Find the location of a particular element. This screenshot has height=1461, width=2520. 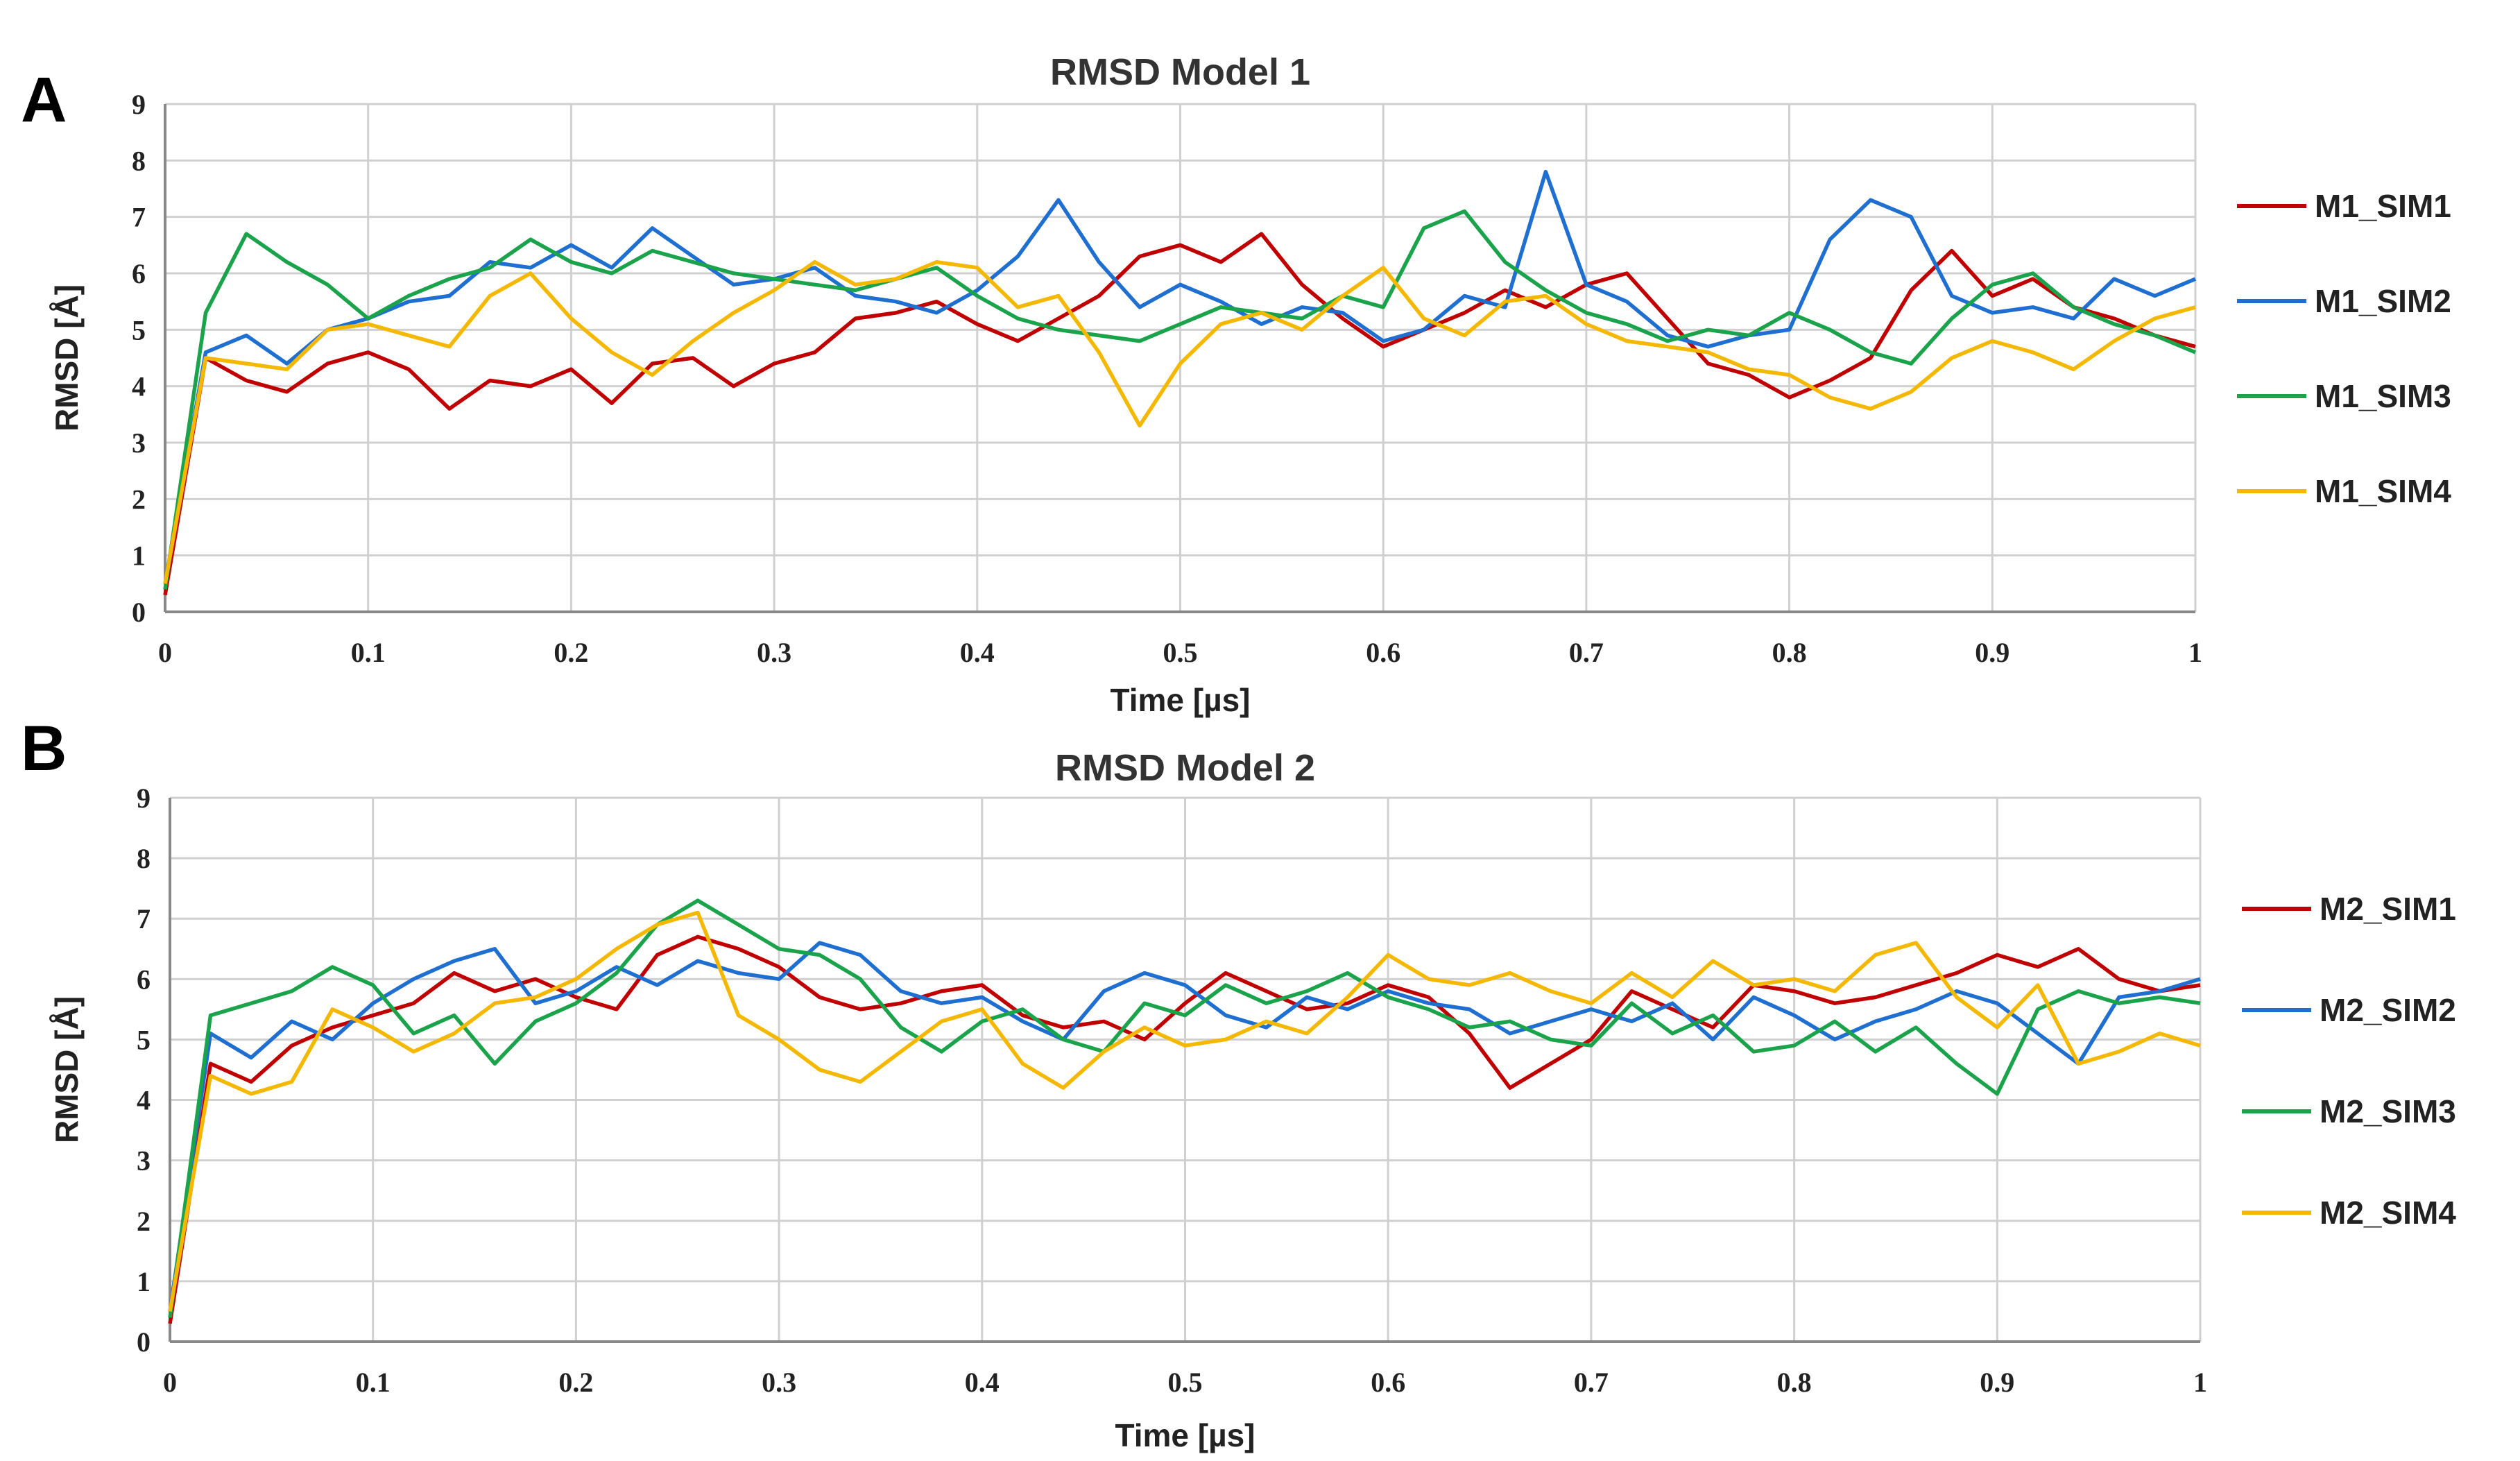

legend-label: M2_SIM4 is located at coordinates (2388, 1213).